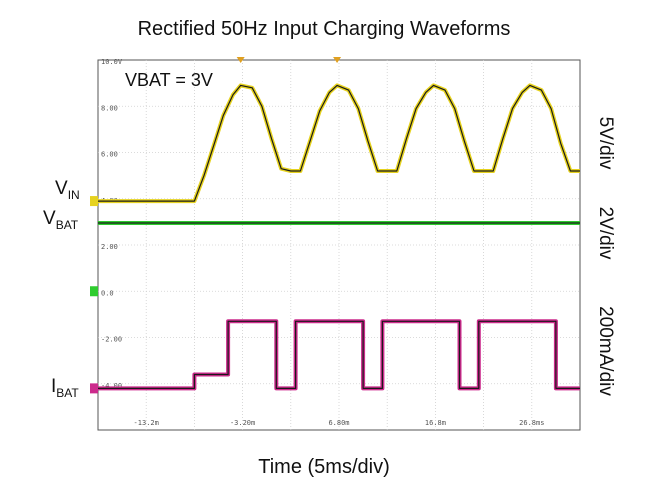  Describe the element at coordinates (339, 354) in the screenshot. I see `ibat-trace` at that location.